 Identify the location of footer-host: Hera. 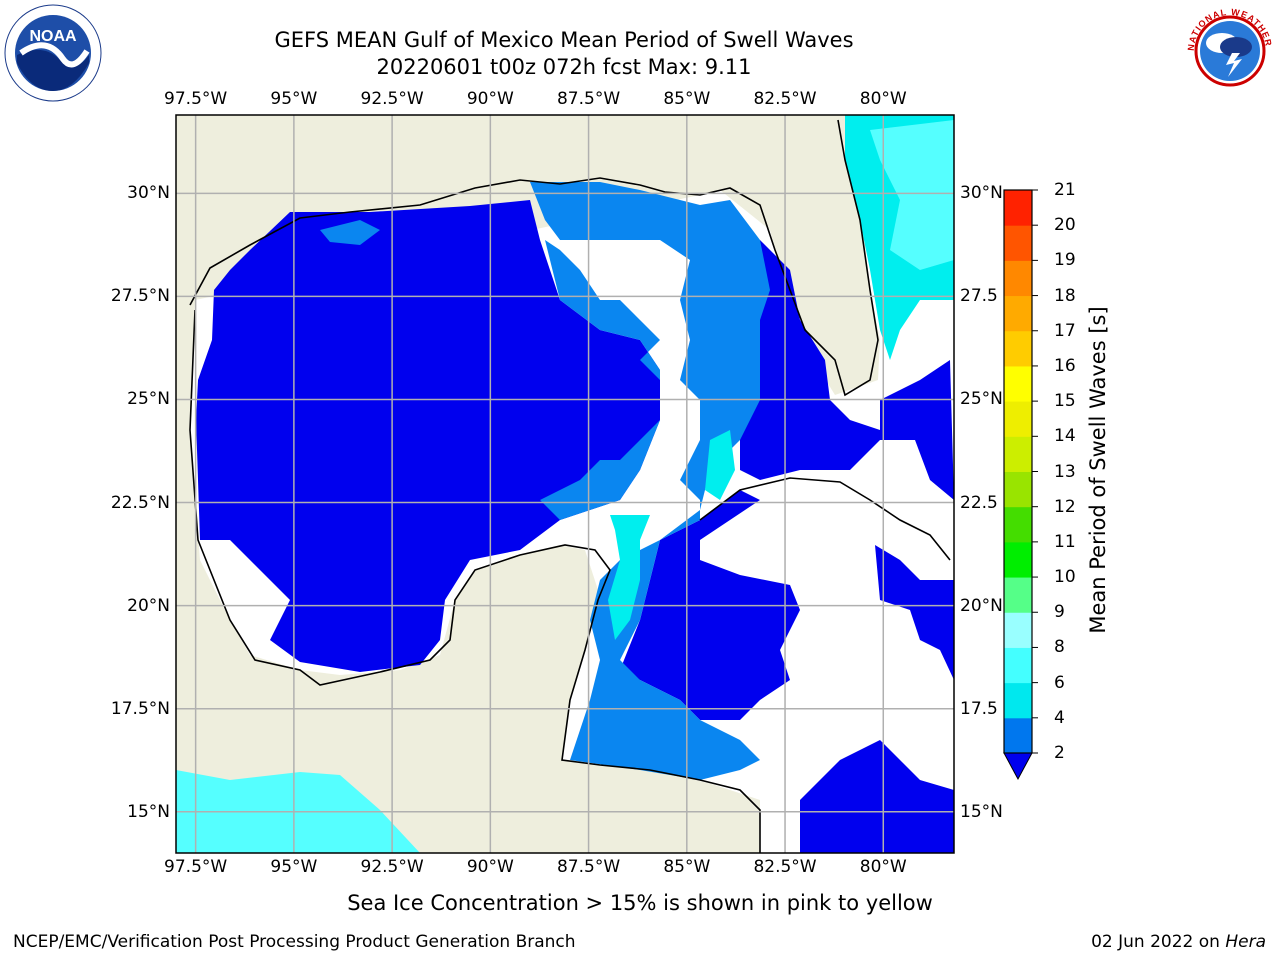
(1245, 942).